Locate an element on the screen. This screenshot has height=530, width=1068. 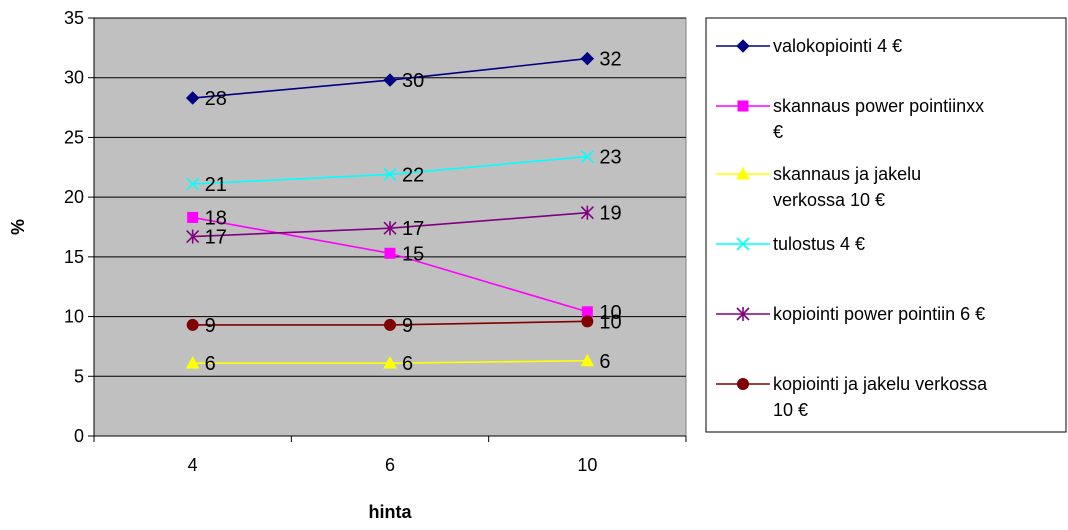
y-tick-label: 5 is located at coordinates (79, 376).